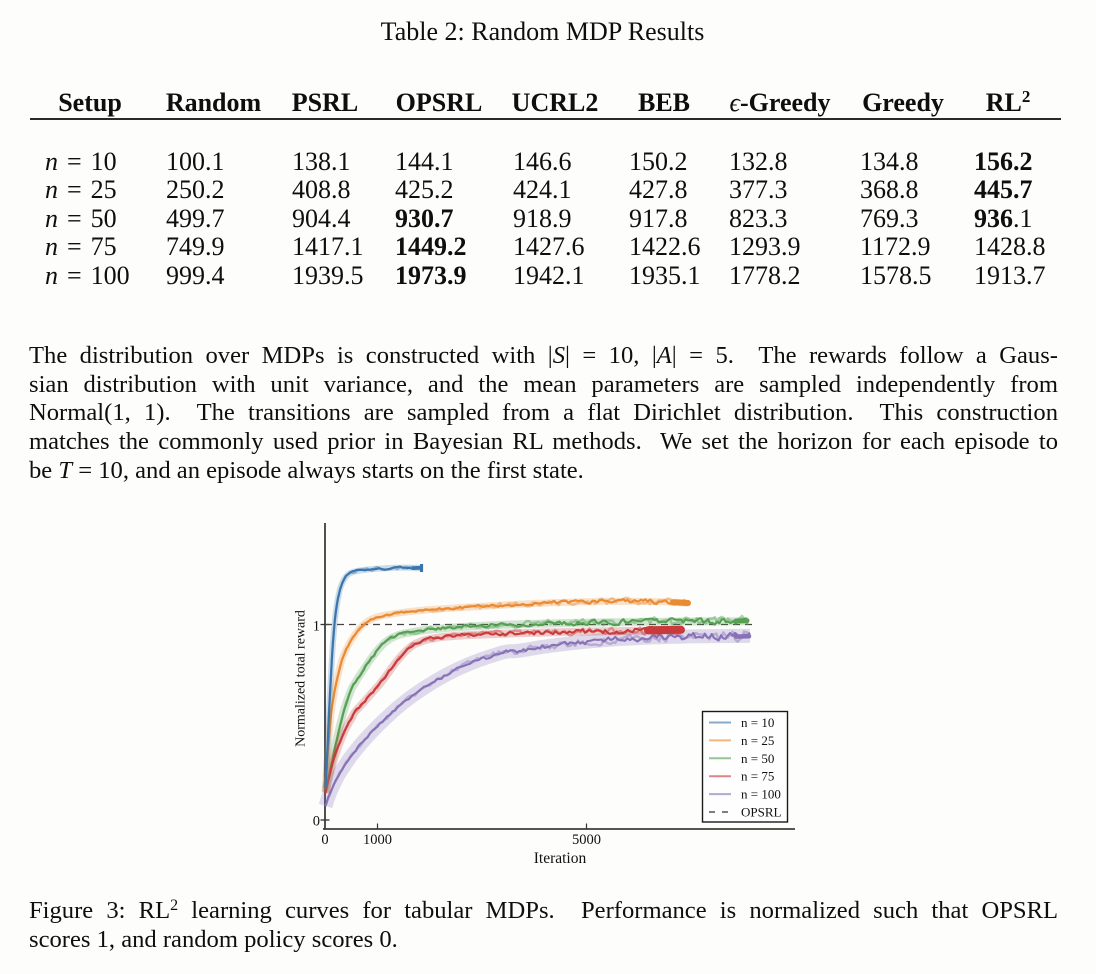 The image size is (1096, 974). Describe the element at coordinates (761, 812) in the screenshot. I see `svg-text: OPSRL` at that location.